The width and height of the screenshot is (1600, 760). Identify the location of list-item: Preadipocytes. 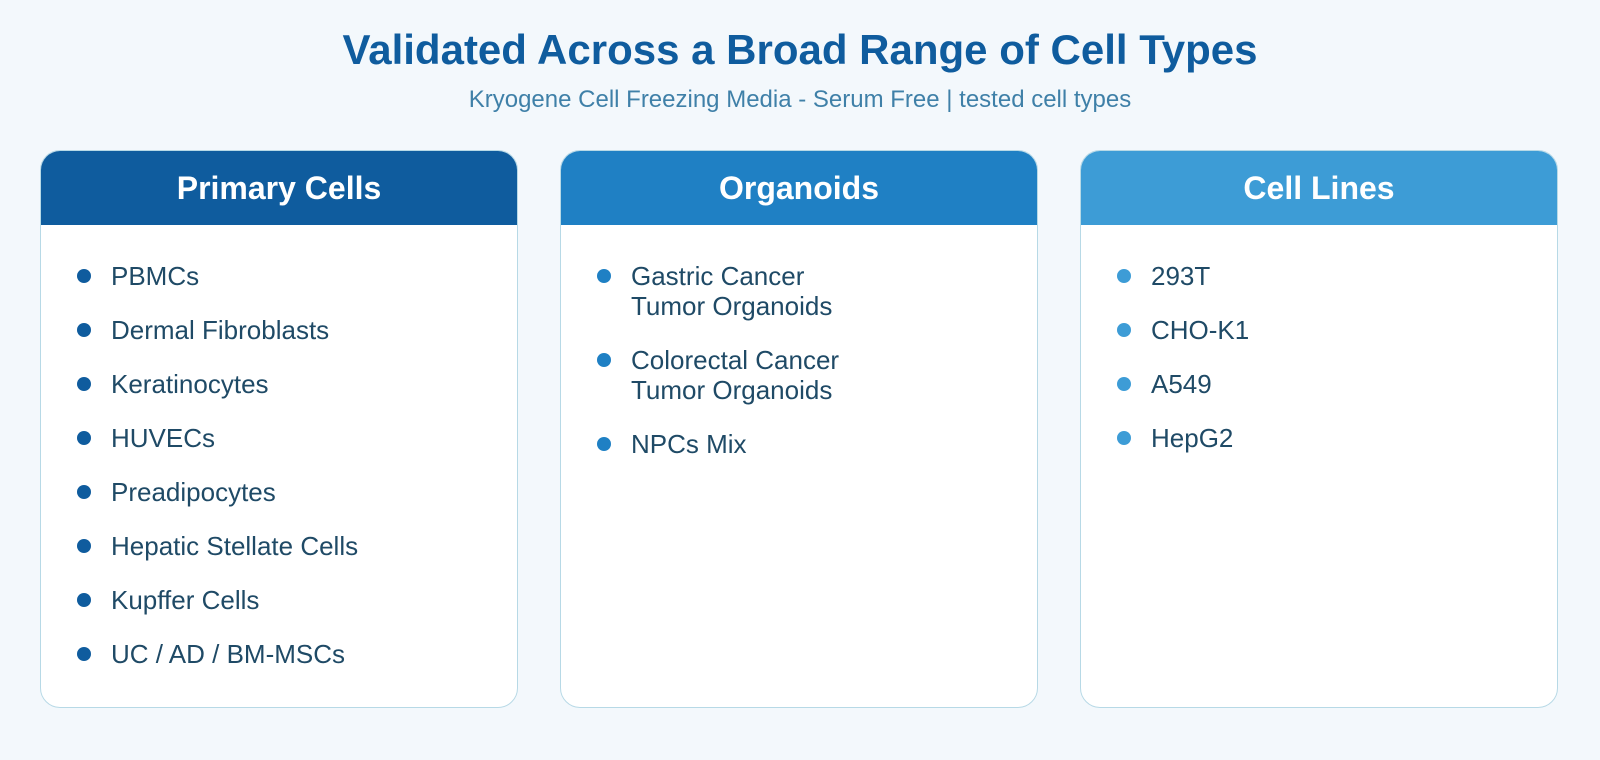
(297, 492).